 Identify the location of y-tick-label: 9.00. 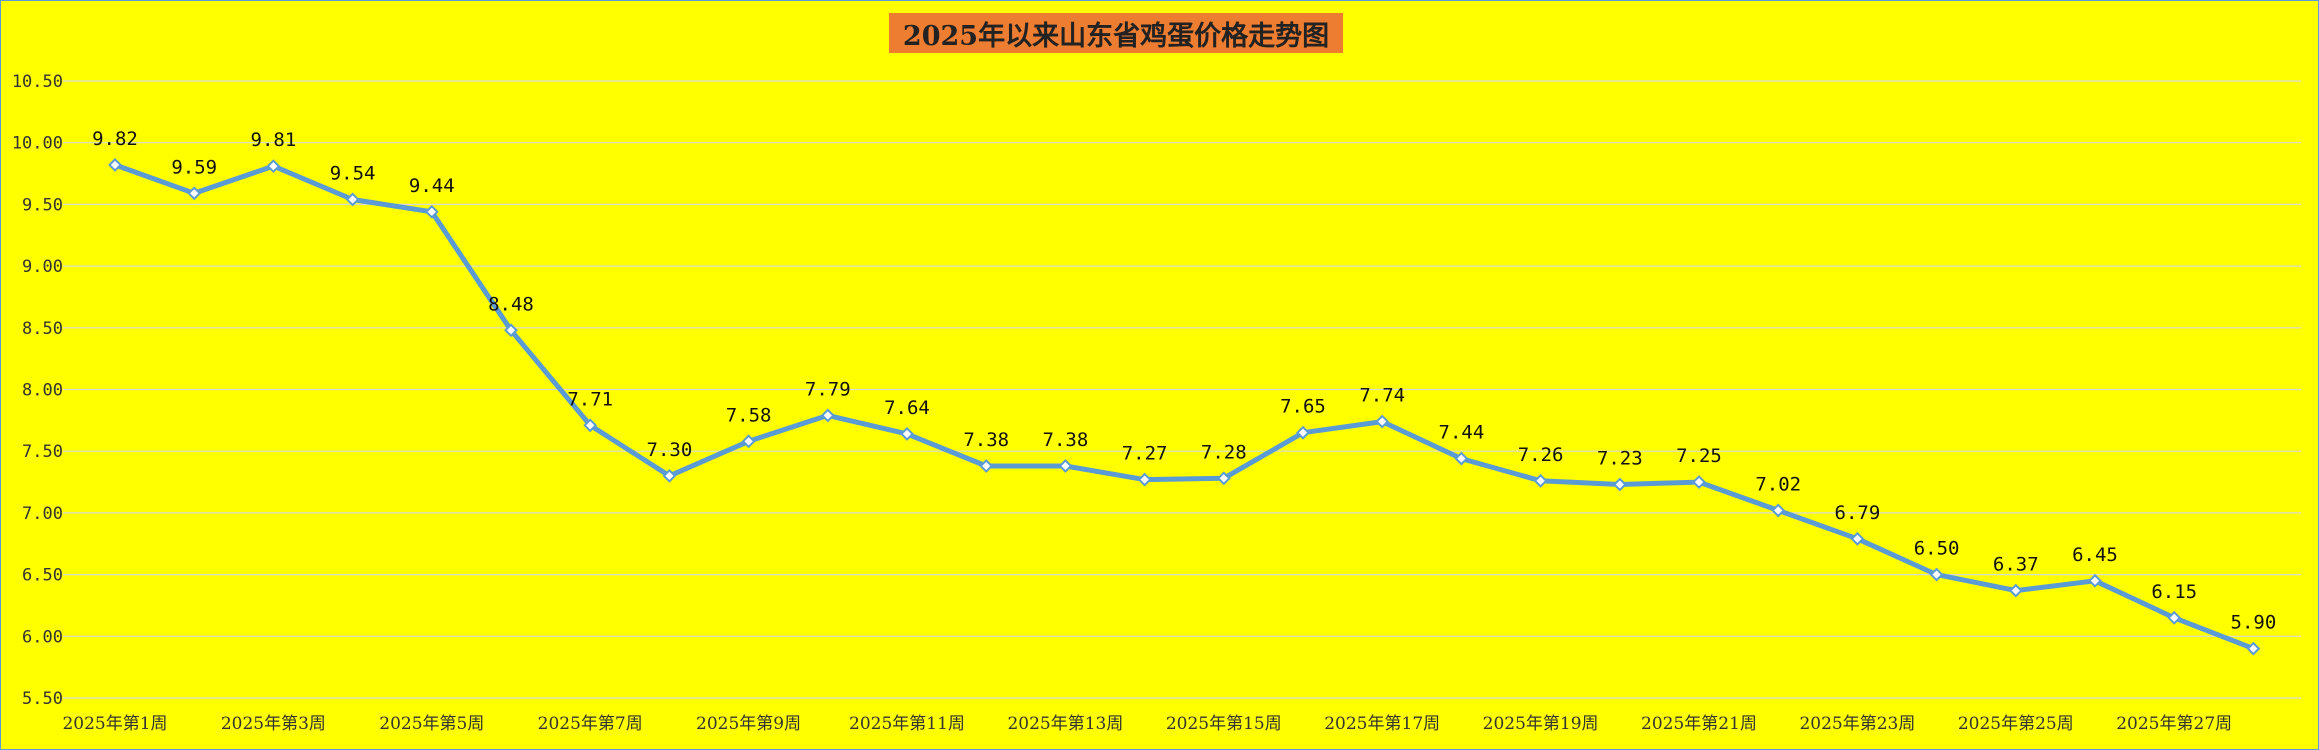
(42, 267).